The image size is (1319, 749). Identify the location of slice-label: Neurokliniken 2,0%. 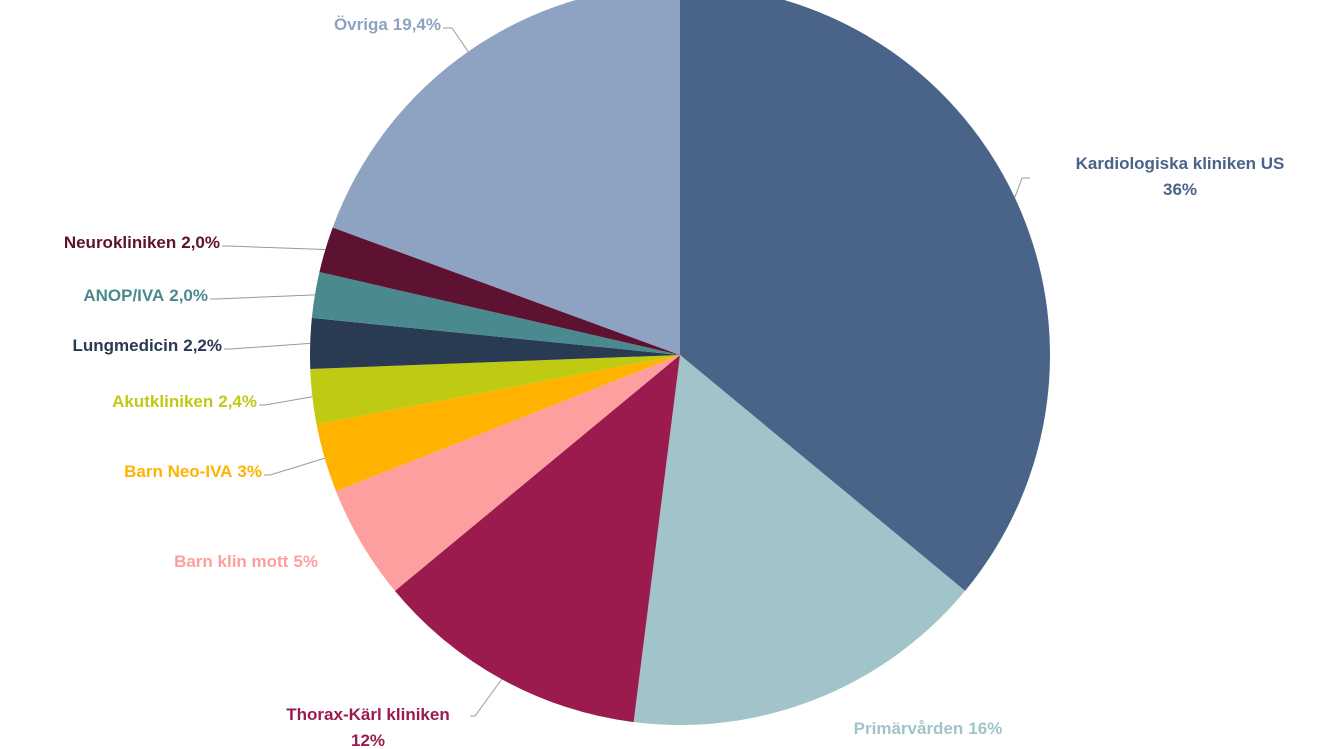
(142, 242).